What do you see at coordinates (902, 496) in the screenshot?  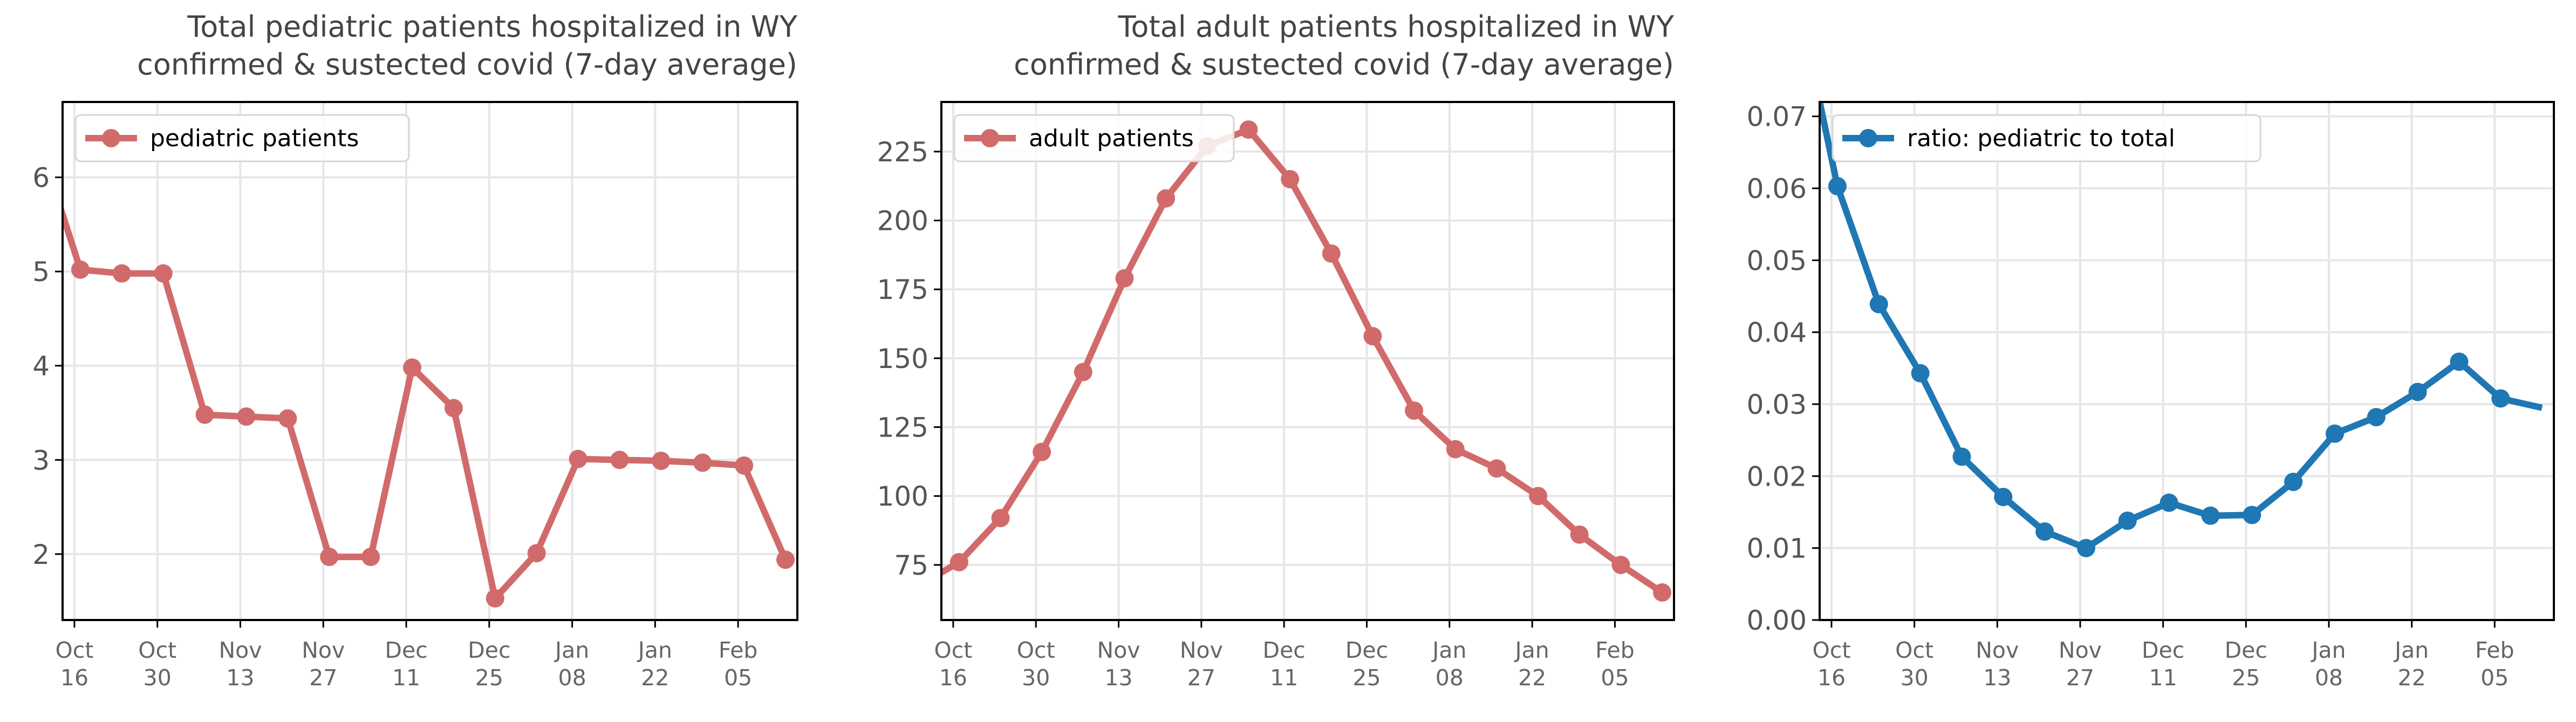 I see `y-tick-label: 100` at bounding box center [902, 496].